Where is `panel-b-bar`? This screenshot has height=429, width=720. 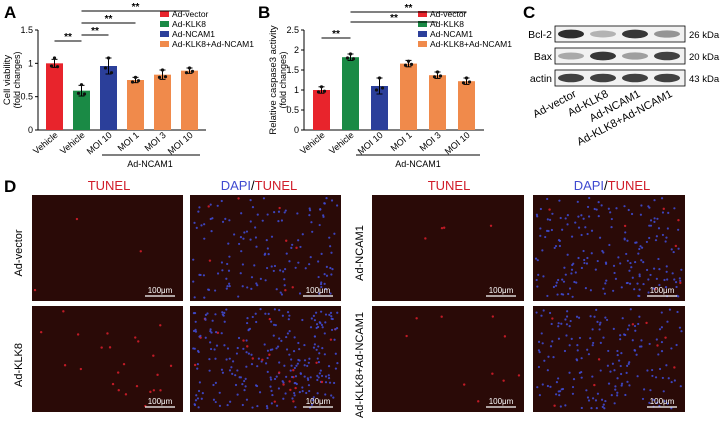 panel-b-bar is located at coordinates (321, 110).